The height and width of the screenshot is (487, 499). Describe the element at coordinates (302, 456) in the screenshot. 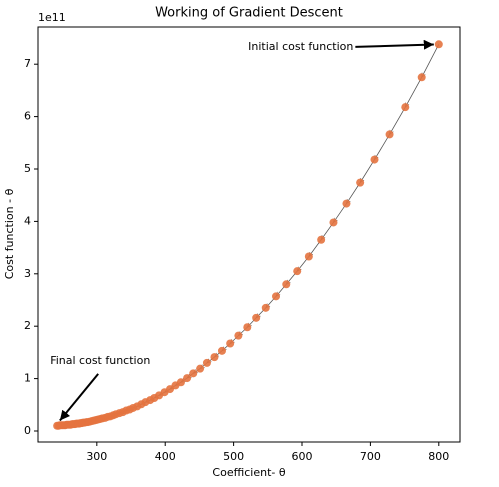

I see `x-tick-label: 600` at that location.